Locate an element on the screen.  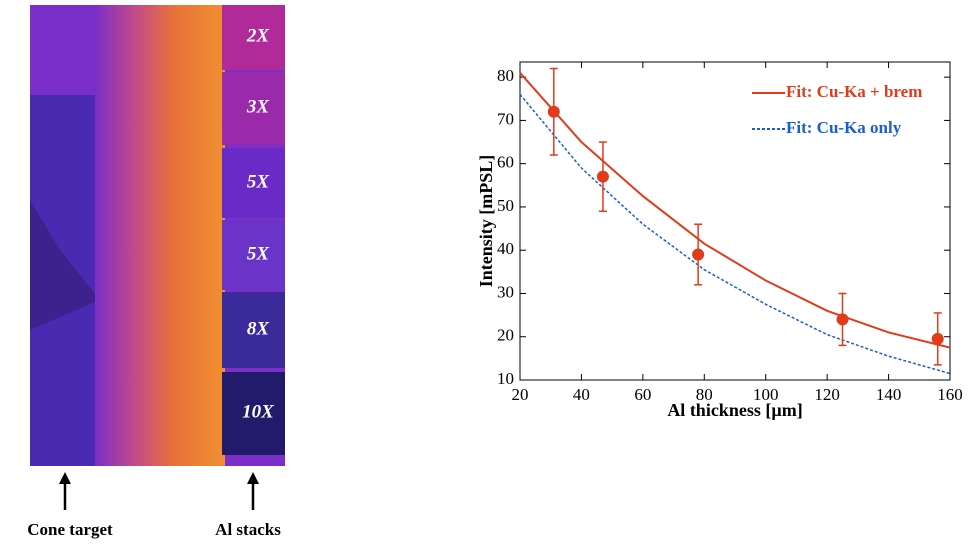
y-tick-label: 30 is located at coordinates (505, 291).